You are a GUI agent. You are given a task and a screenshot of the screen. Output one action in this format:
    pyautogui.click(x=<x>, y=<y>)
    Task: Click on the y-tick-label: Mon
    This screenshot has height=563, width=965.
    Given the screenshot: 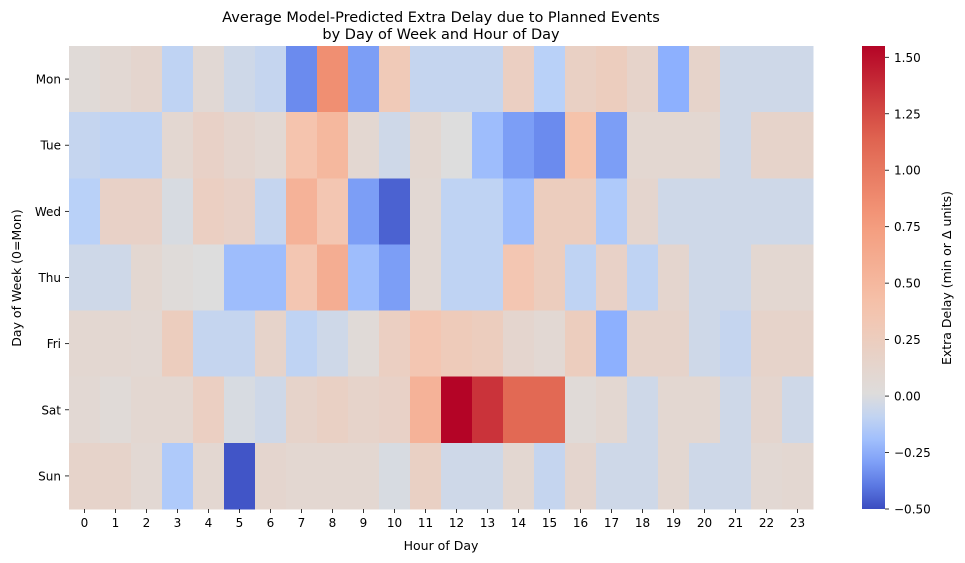 What is the action you would take?
    pyautogui.click(x=48, y=80)
    